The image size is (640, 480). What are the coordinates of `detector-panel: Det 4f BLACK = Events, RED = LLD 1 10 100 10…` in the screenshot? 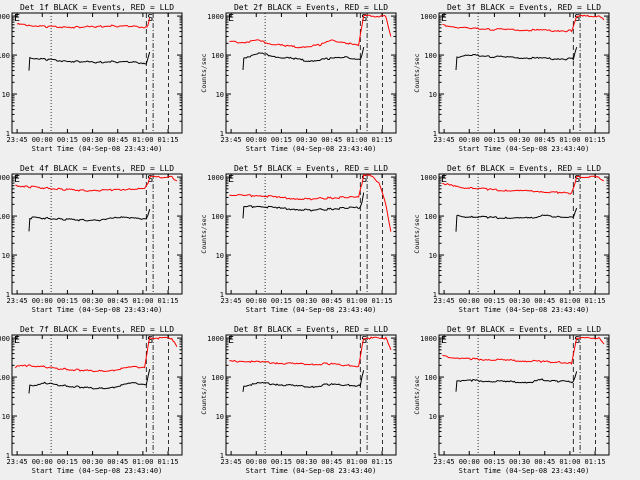 It's located at (91, 239).